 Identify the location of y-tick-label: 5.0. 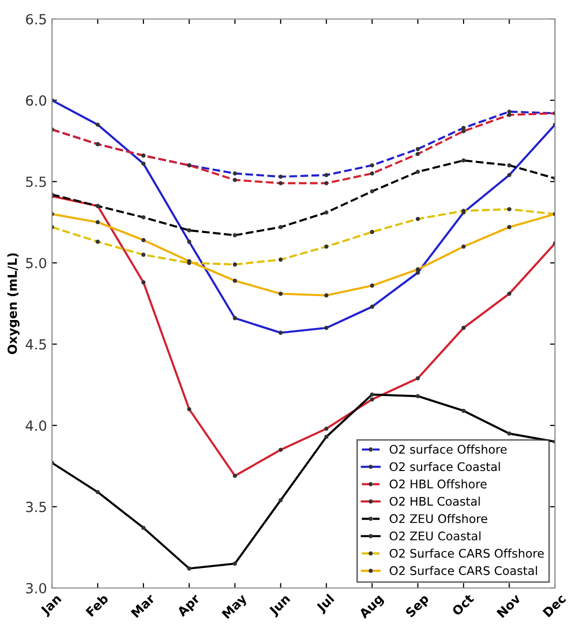
(36, 263).